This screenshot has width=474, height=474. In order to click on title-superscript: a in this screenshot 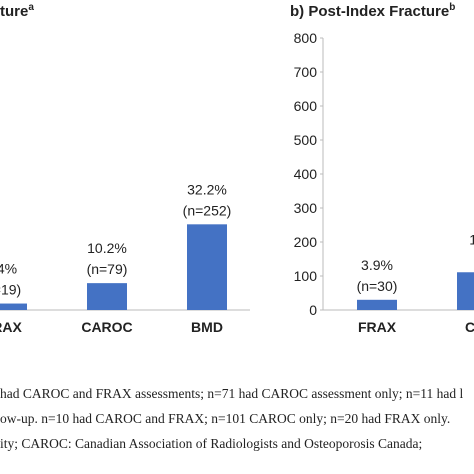, I will do `click(31, 7)`.